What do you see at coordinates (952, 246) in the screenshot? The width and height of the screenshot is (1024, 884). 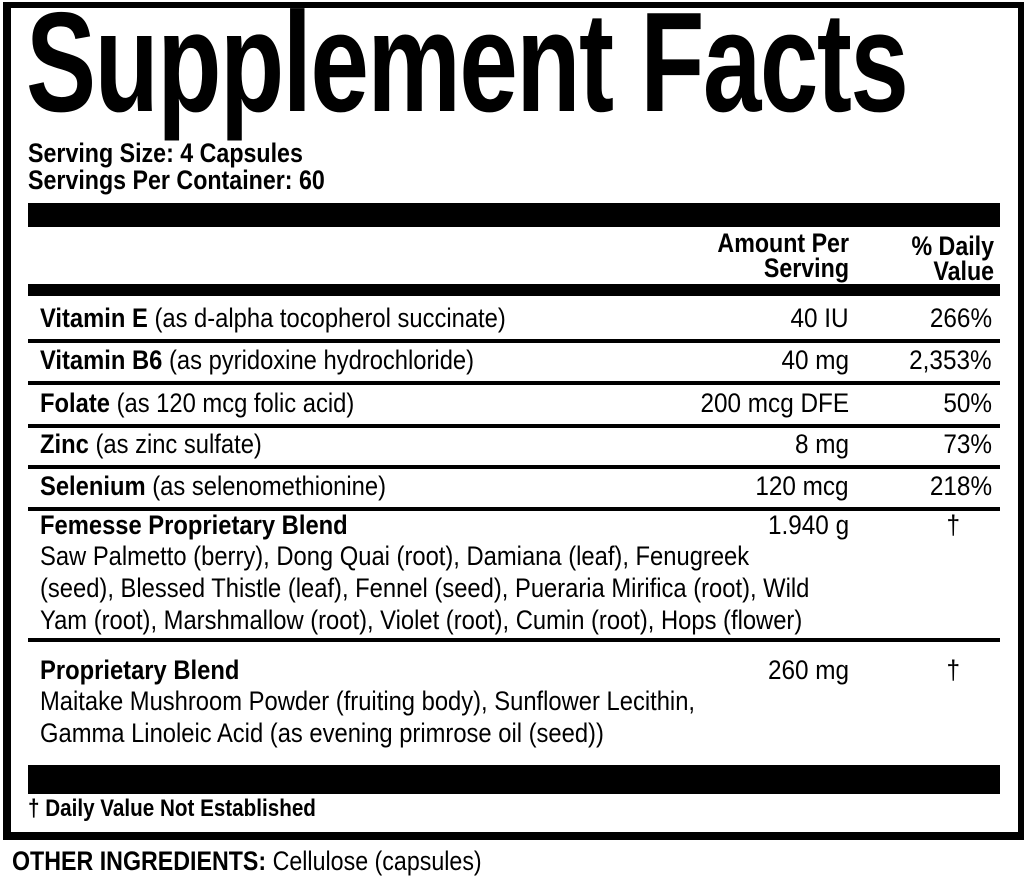 I see `header-line: % Daily` at bounding box center [952, 246].